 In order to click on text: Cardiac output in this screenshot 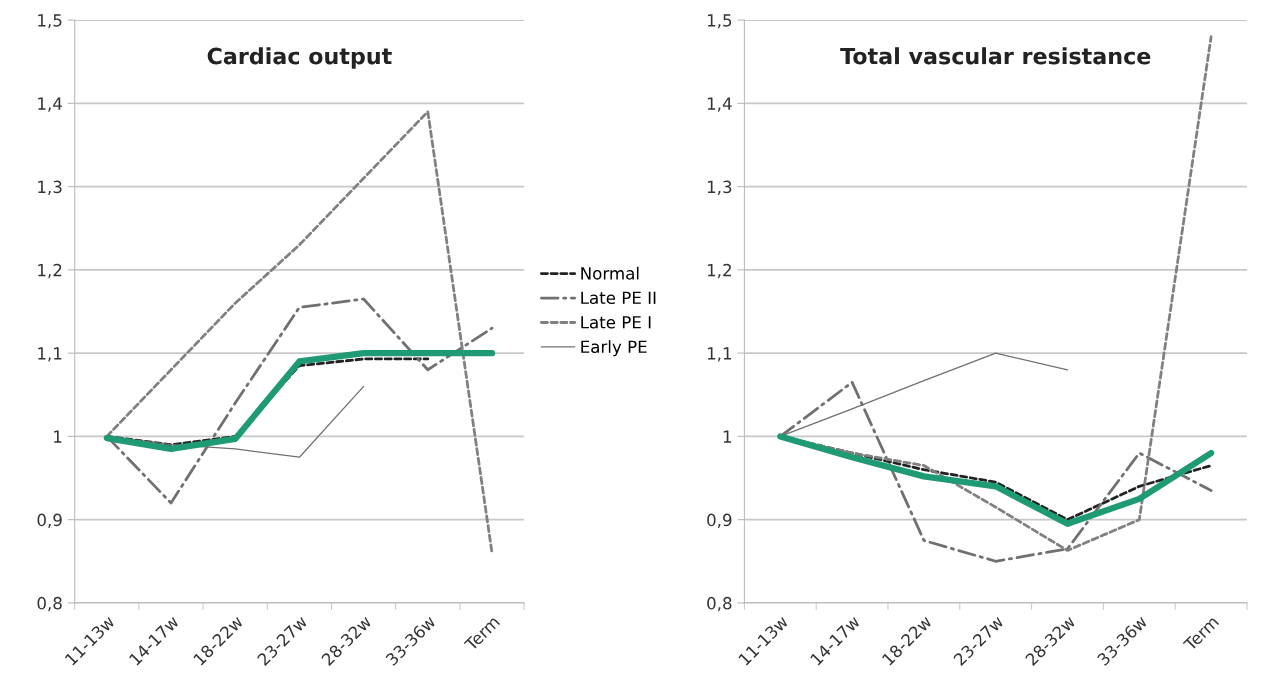, I will do `click(299, 58)`.